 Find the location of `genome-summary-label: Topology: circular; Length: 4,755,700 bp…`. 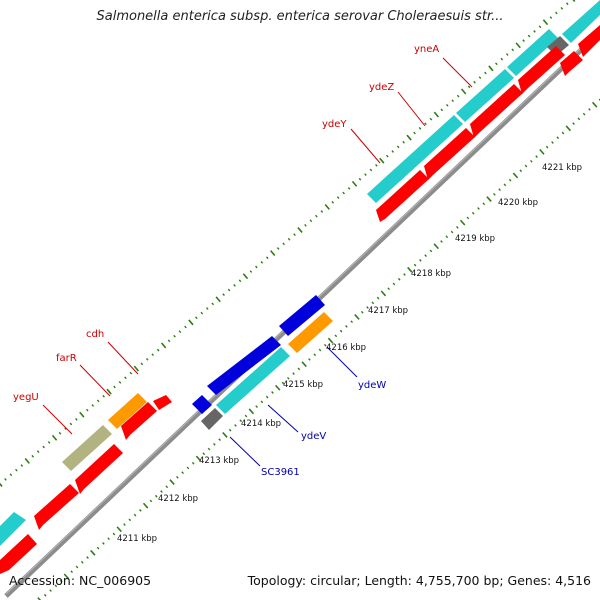

genome-summary-label: Topology: circular; Length: 4,755,700 bp… is located at coordinates (419, 580).